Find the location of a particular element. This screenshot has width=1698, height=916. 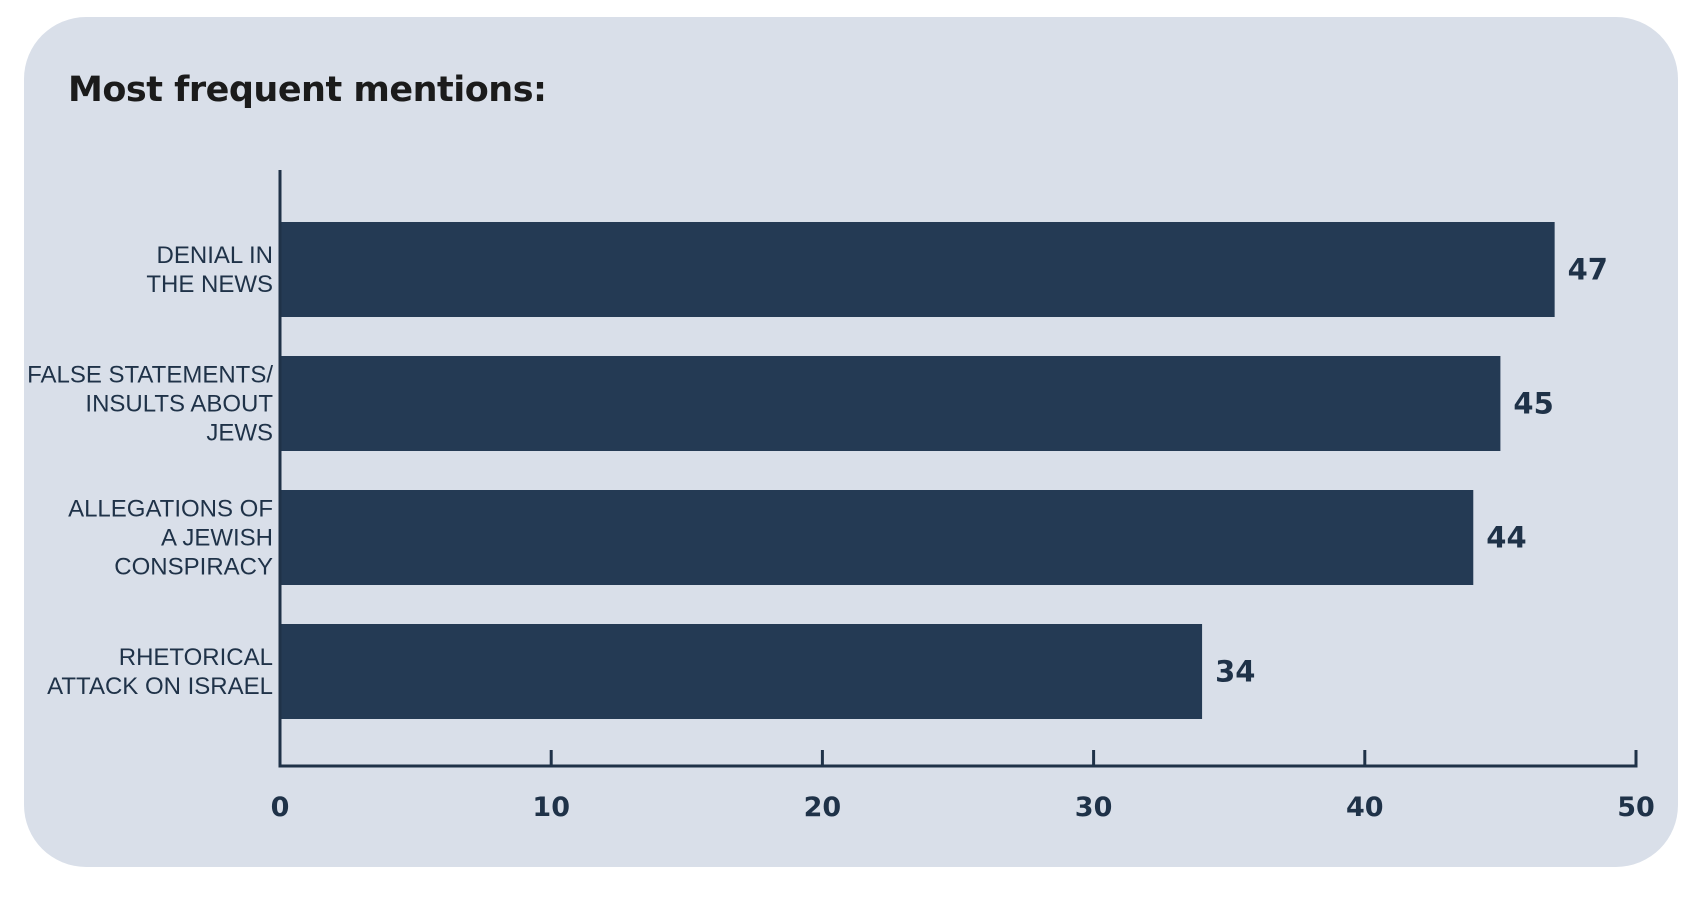

chart-title: Most frequent mentions: is located at coordinates (307, 90).